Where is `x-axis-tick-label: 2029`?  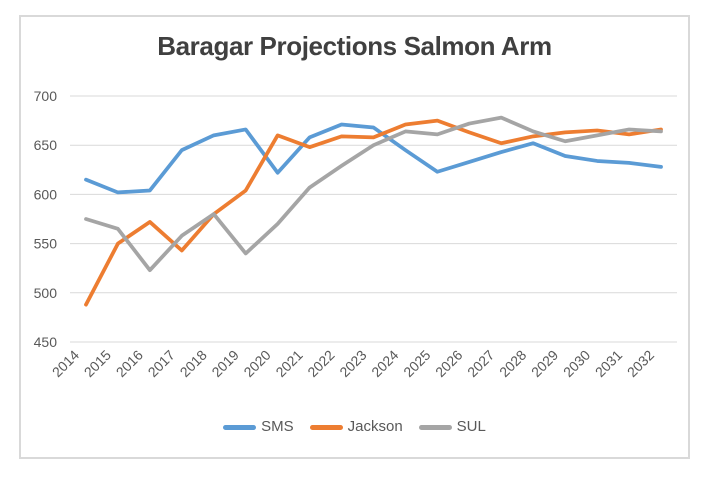
x-axis-tick-label: 2029 is located at coordinates (544, 363).